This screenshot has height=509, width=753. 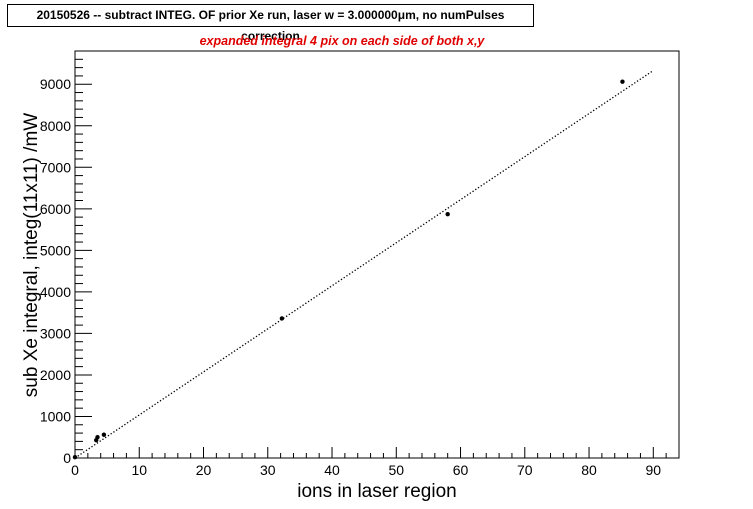 What do you see at coordinates (139, 470) in the screenshot?
I see `x-tick-label: 10` at bounding box center [139, 470].